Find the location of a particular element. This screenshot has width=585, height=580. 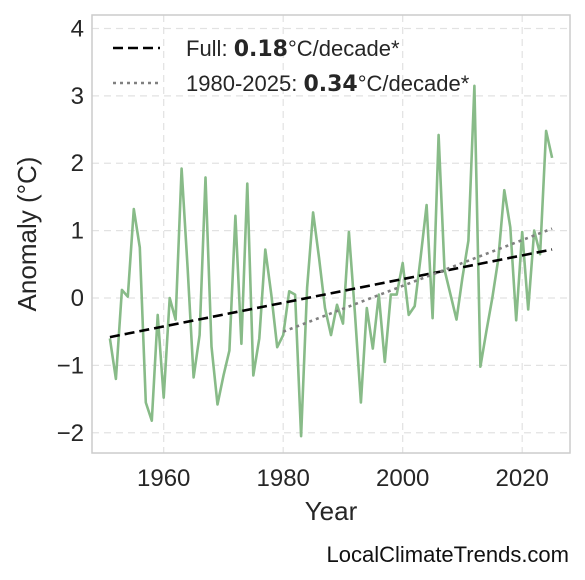

watermark: LocalClimateTrends.com is located at coordinates (448, 554).